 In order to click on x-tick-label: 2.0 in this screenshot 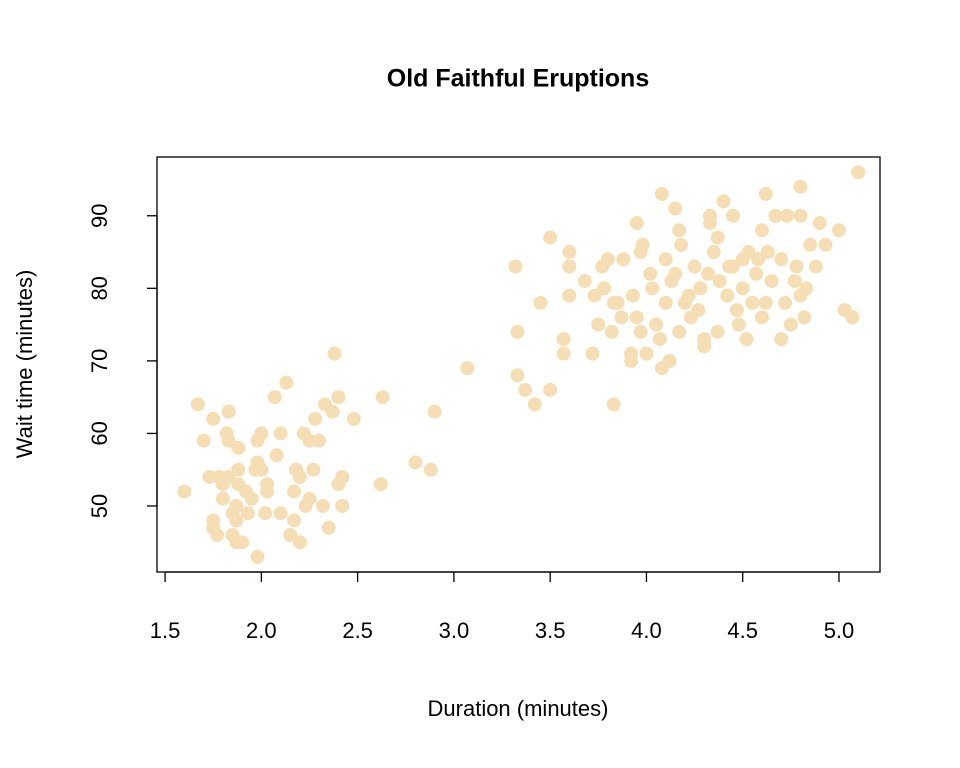, I will do `click(261, 630)`.